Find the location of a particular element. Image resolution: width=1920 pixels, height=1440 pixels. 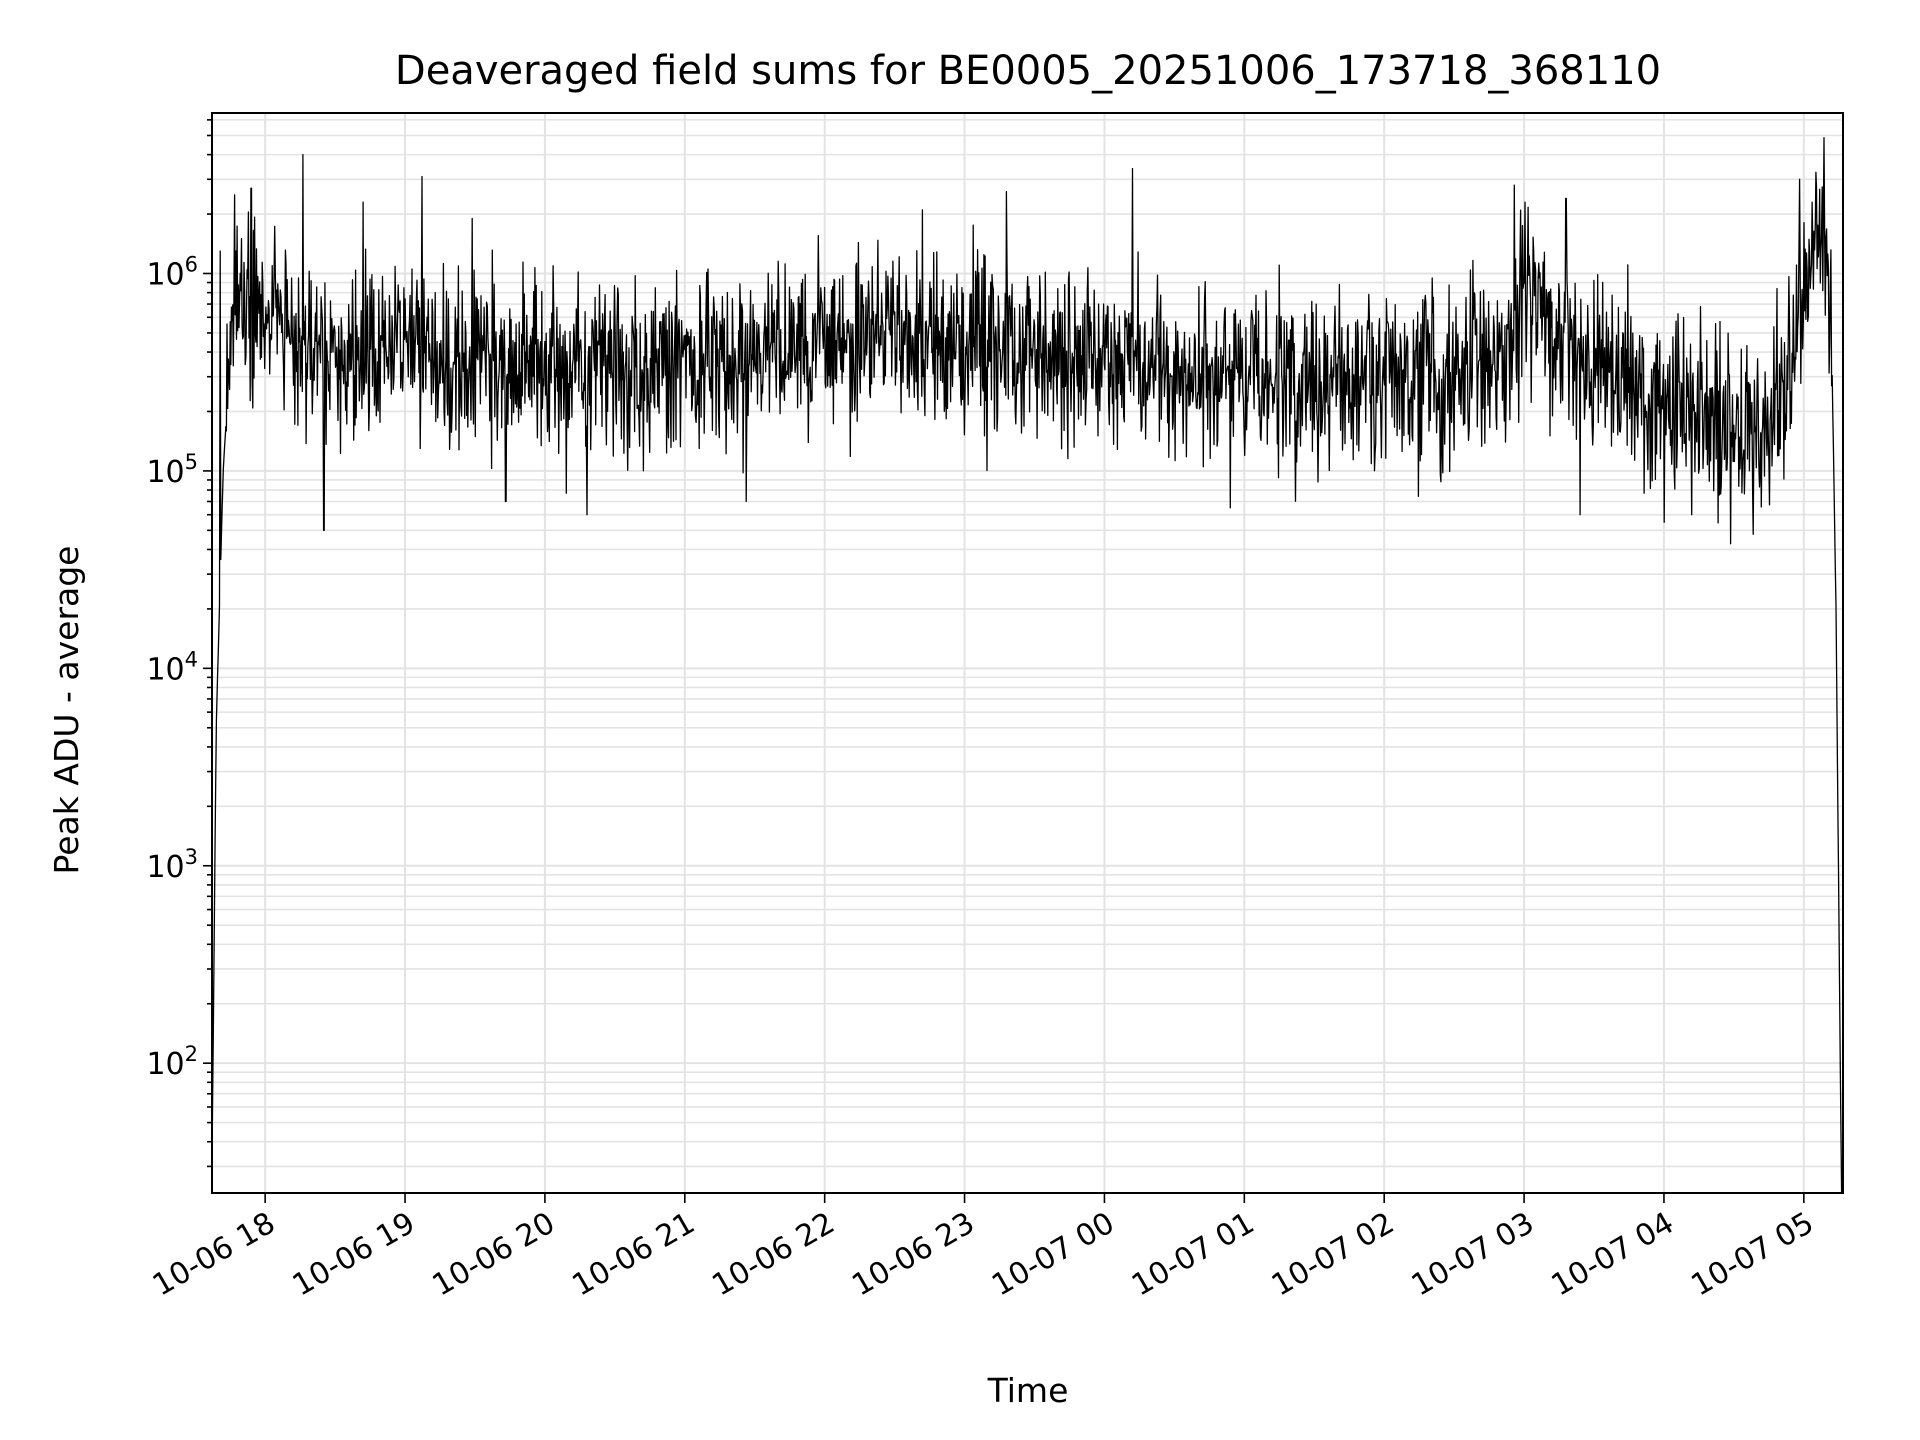

x-tick-label: 10-07 02 is located at coordinates (1333, 1255).